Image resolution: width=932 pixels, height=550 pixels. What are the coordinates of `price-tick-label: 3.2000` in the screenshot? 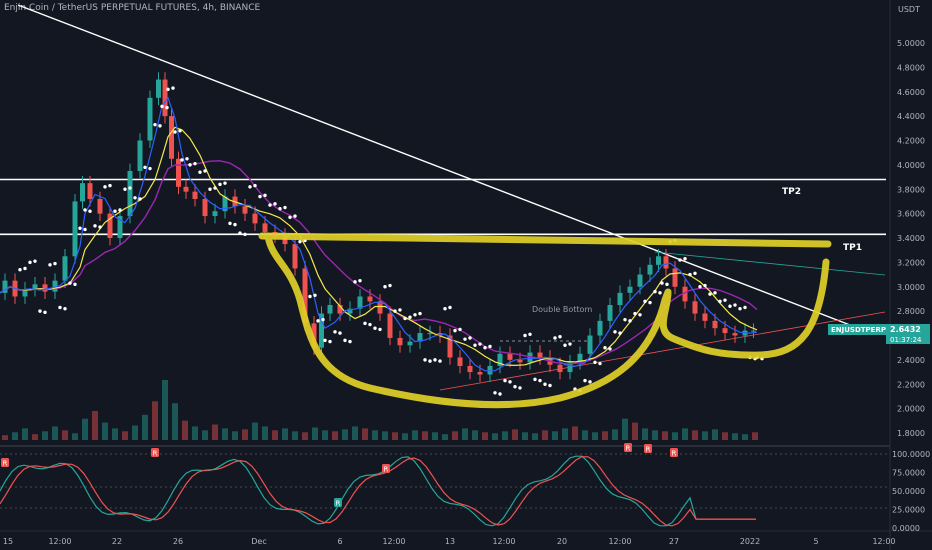 It's located at (911, 262).